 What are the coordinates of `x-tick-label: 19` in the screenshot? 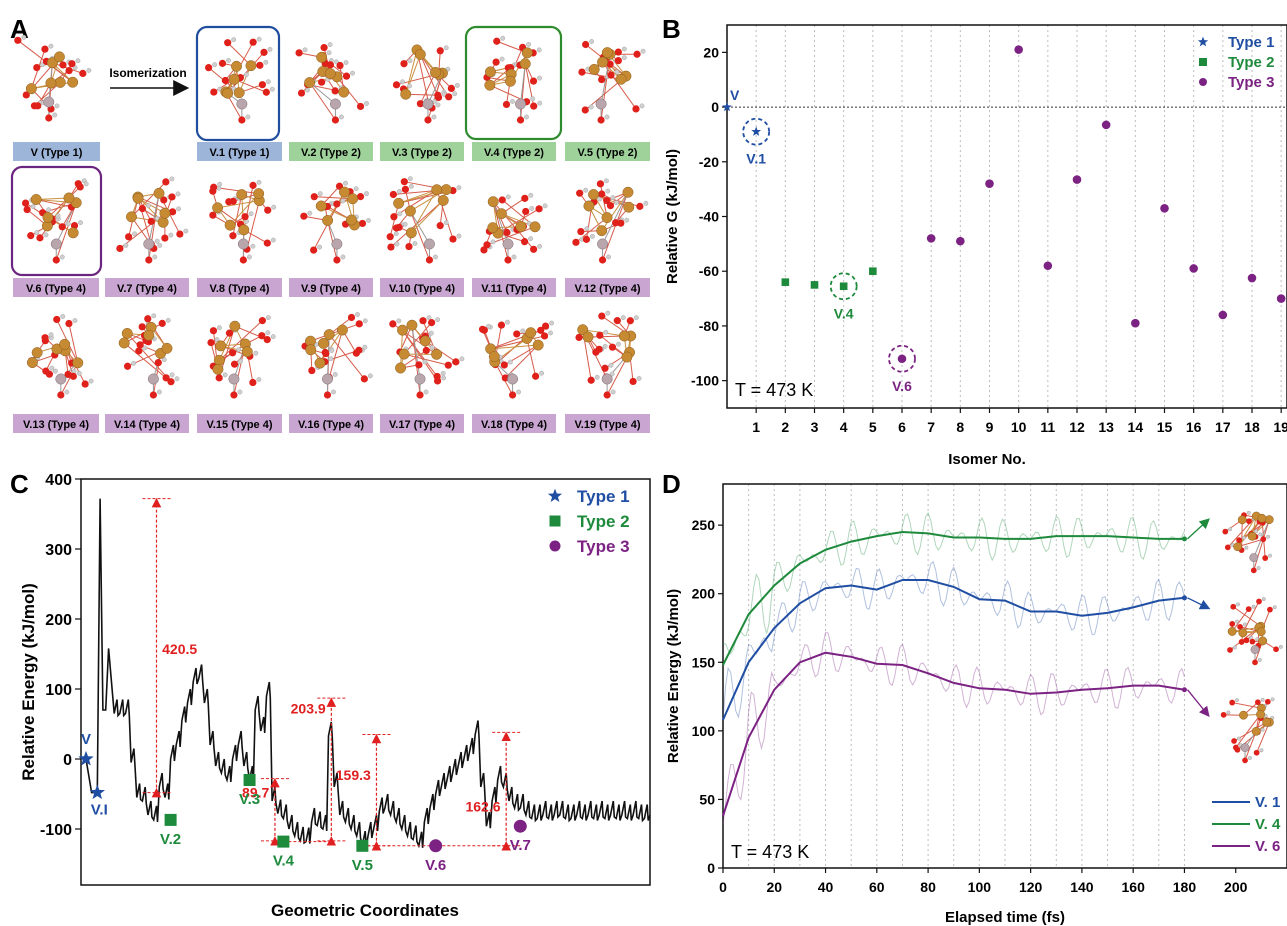 It's located at (1280, 427).